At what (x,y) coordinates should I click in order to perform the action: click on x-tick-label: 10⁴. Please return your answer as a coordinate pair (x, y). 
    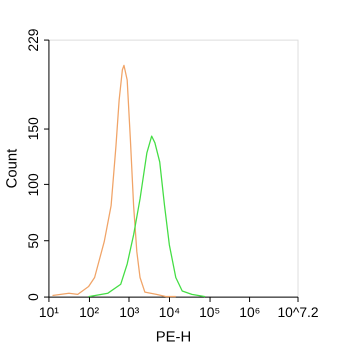
    Looking at the image, I should click on (169, 312).